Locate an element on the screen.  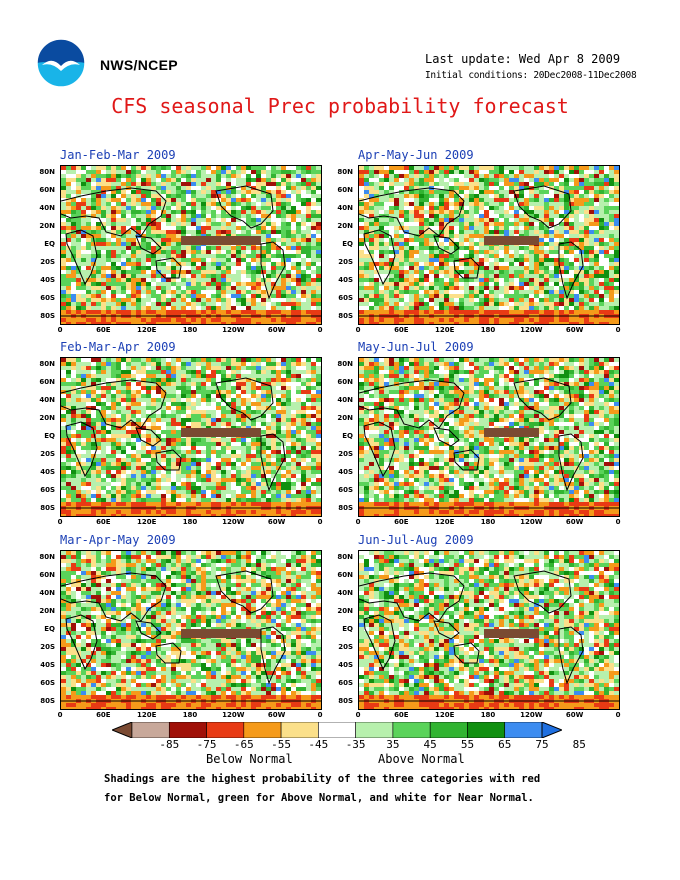
panel-title: Feb-Mar-Apr 2009 is located at coordinates (118, 347).